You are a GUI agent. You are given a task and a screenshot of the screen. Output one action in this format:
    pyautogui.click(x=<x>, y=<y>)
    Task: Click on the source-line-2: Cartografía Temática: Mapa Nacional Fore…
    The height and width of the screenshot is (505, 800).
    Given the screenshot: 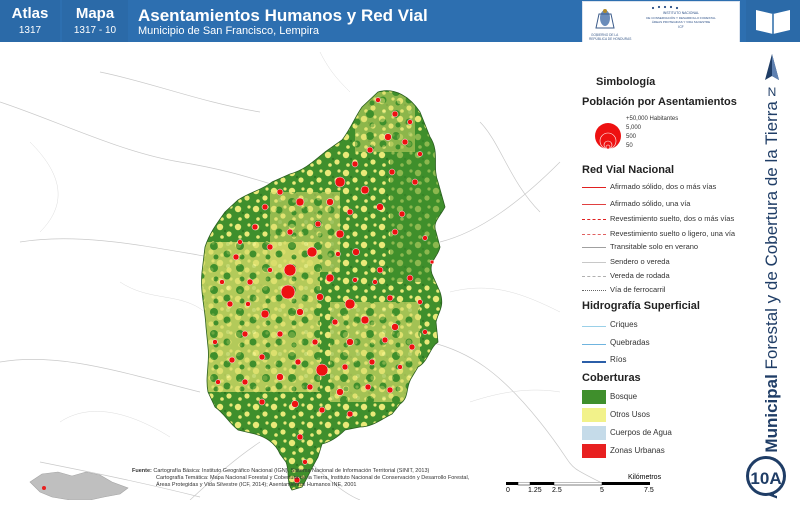 What is the action you would take?
    pyautogui.click(x=313, y=478)
    